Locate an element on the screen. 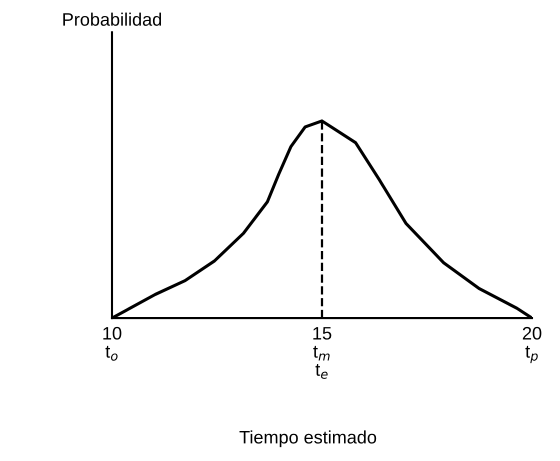 The height and width of the screenshot is (461, 560). text: Probabilidad is located at coordinates (112, 19).